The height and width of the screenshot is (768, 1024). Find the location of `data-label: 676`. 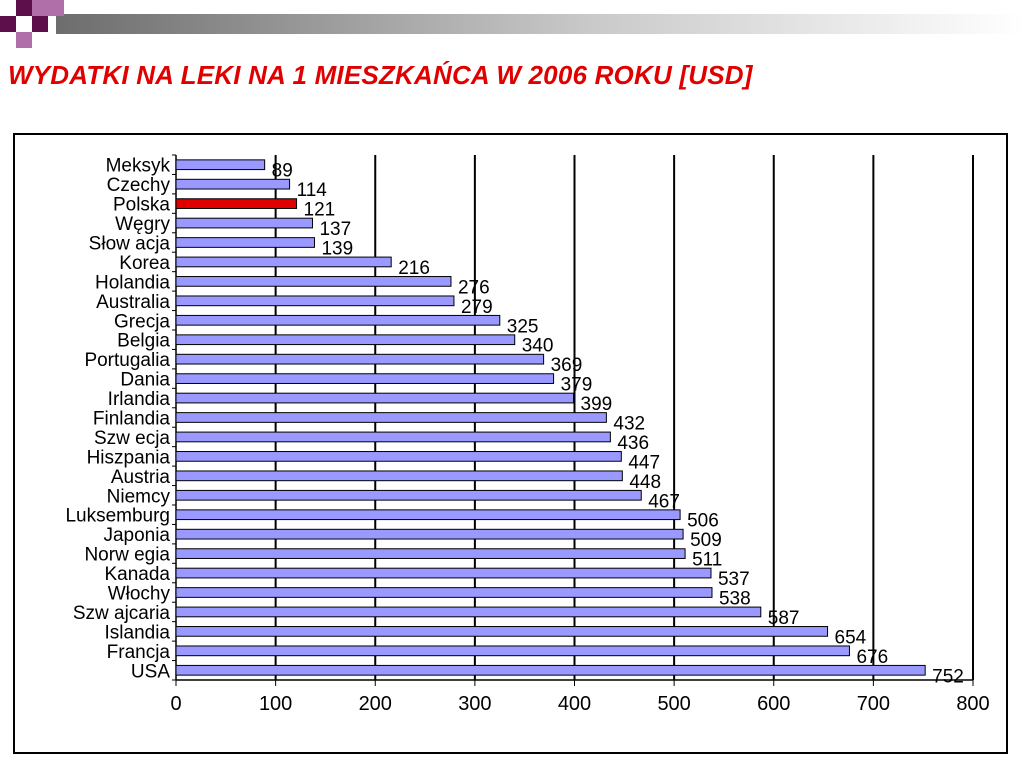

data-label: 676 is located at coordinates (872, 657).